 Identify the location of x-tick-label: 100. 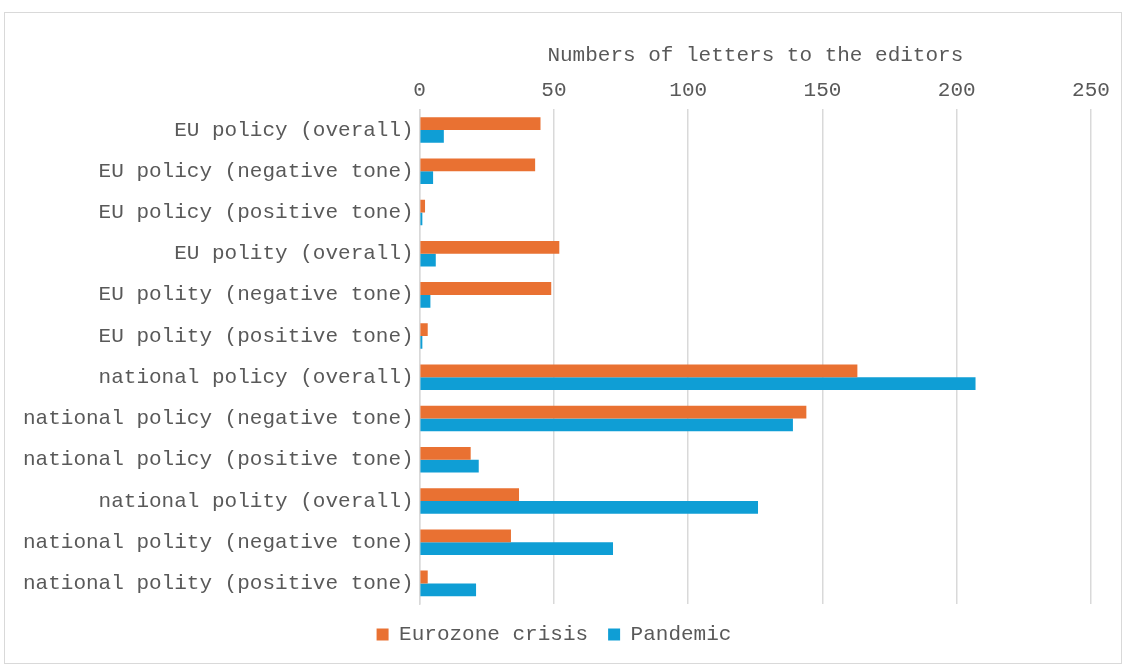
(688, 91).